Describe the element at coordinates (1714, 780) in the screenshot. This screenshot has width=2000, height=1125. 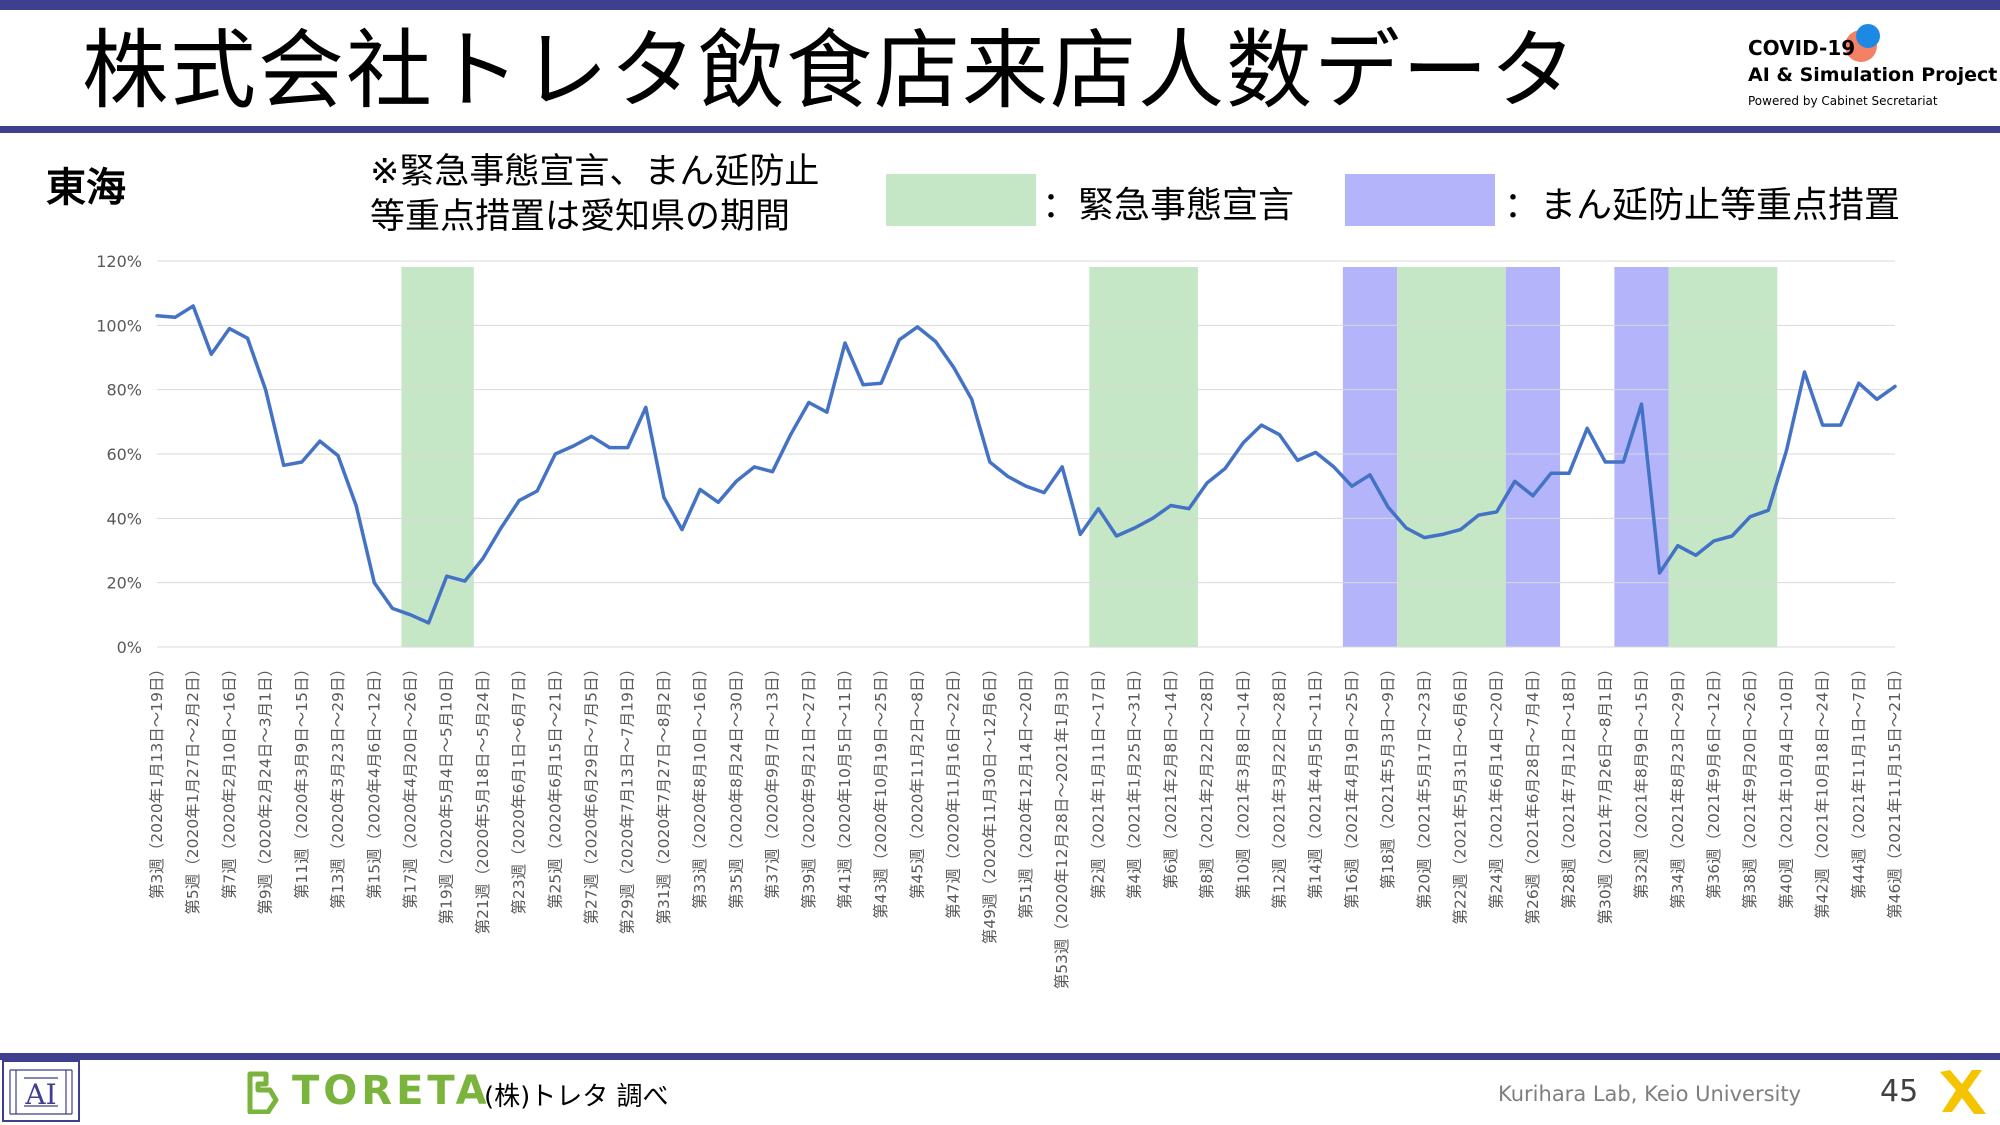
I see `x-tick-label-43: 第36週（2021年9月6日～12日）` at that location.